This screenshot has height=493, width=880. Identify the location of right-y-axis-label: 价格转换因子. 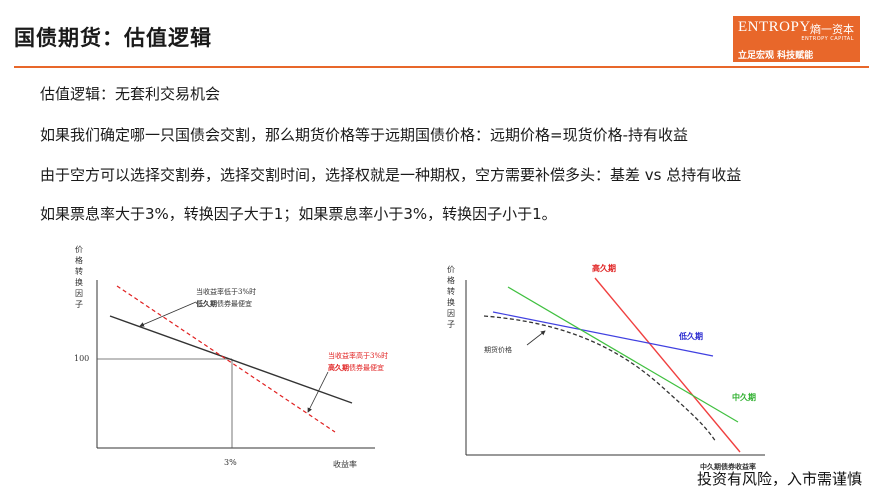
(451, 297).